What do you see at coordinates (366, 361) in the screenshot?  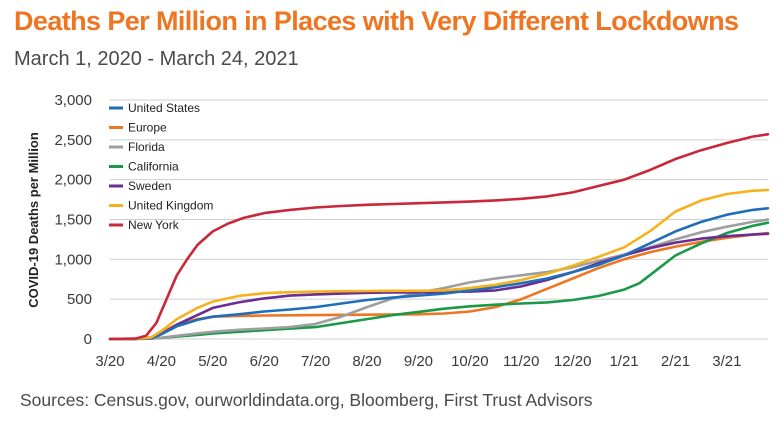 I see `x-tick-label: 8/20` at bounding box center [366, 361].